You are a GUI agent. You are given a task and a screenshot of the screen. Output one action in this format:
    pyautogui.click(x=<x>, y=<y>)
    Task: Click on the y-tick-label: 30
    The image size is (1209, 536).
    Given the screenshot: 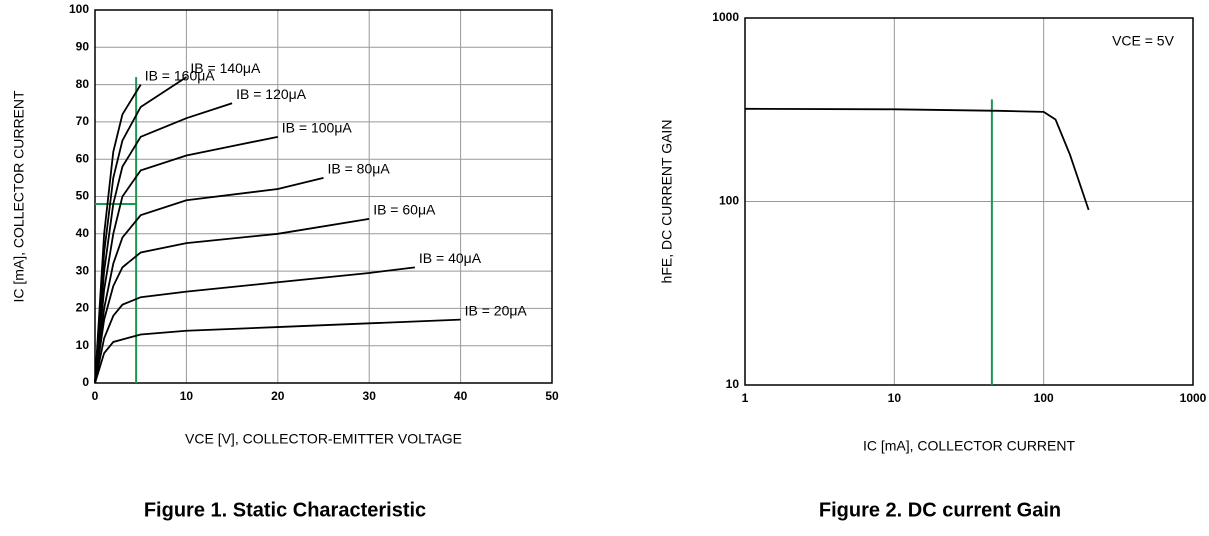 What is the action you would take?
    pyautogui.click(x=83, y=270)
    